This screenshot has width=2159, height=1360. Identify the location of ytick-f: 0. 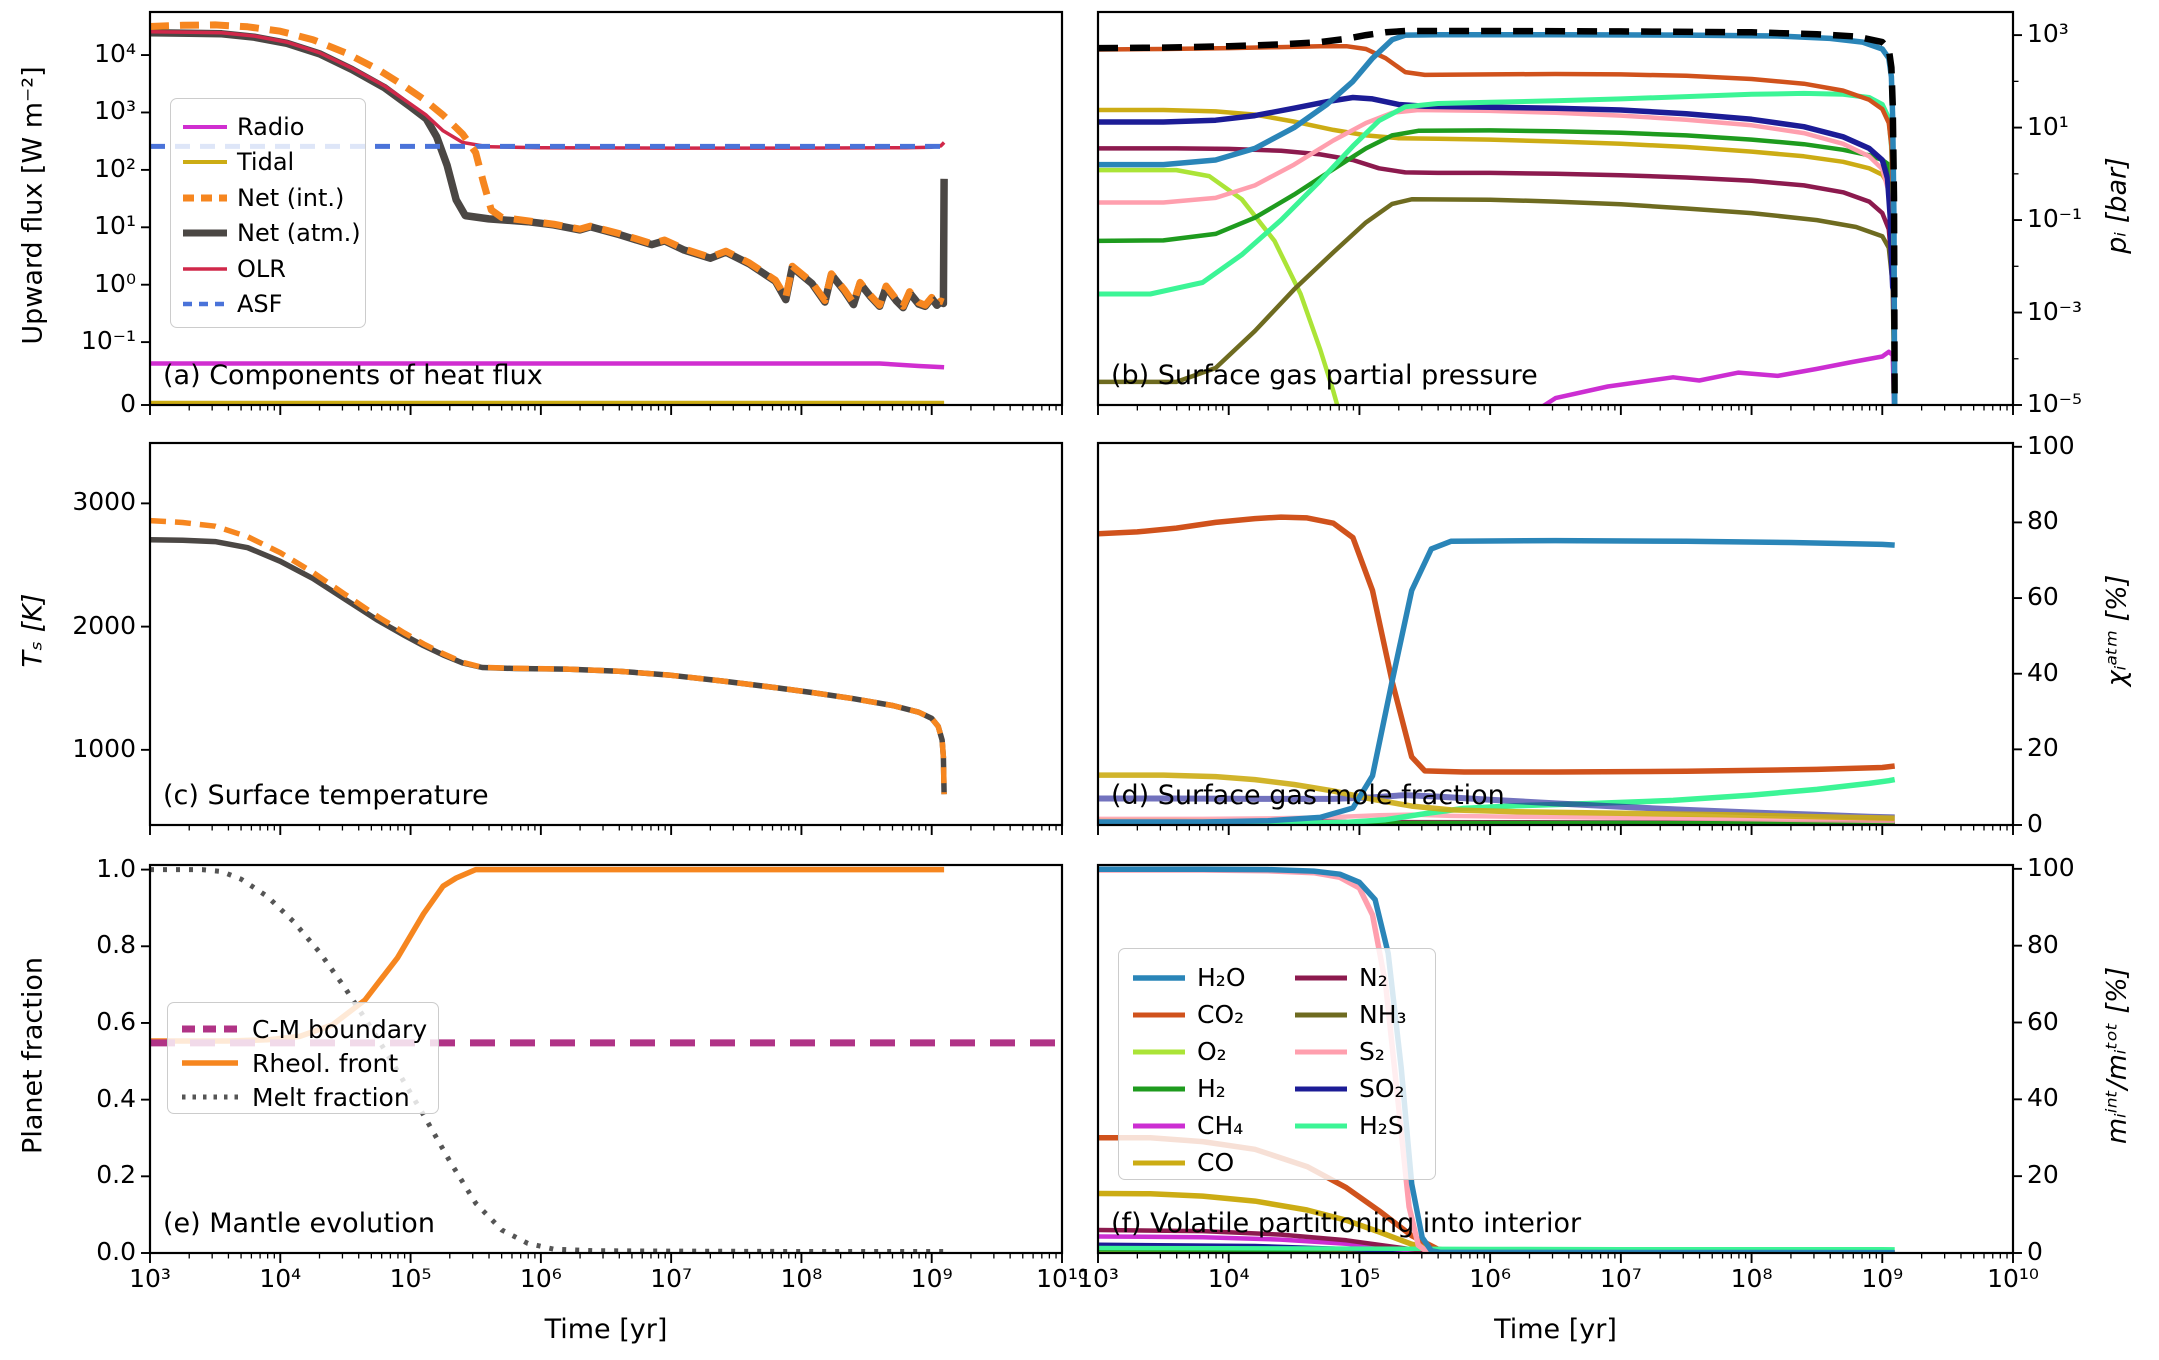
(2035, 1251).